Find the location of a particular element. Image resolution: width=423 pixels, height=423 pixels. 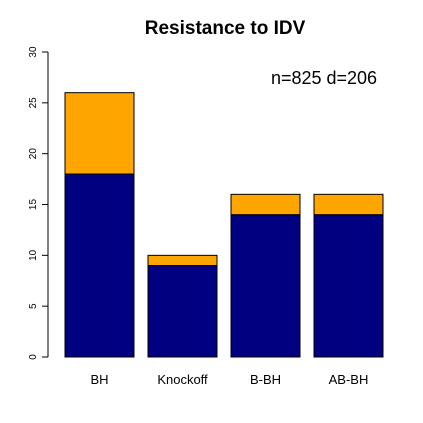

chart-annotation: n=825 d=206 is located at coordinates (324, 78).